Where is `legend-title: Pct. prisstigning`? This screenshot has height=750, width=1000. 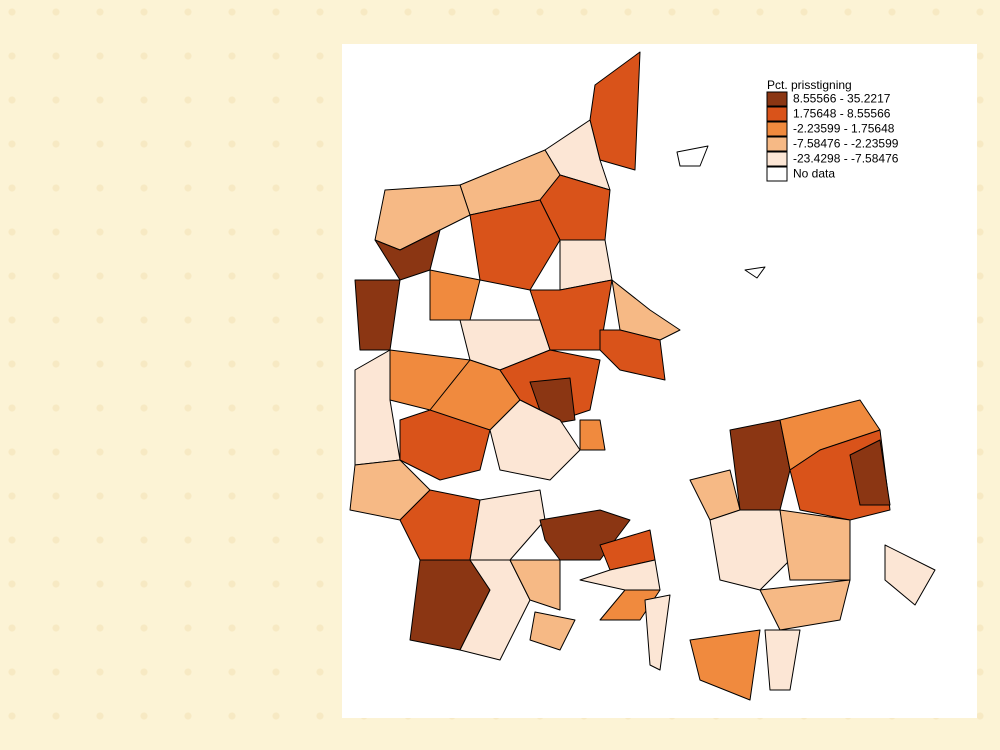 legend-title: Pct. prisstigning is located at coordinates (809, 85).